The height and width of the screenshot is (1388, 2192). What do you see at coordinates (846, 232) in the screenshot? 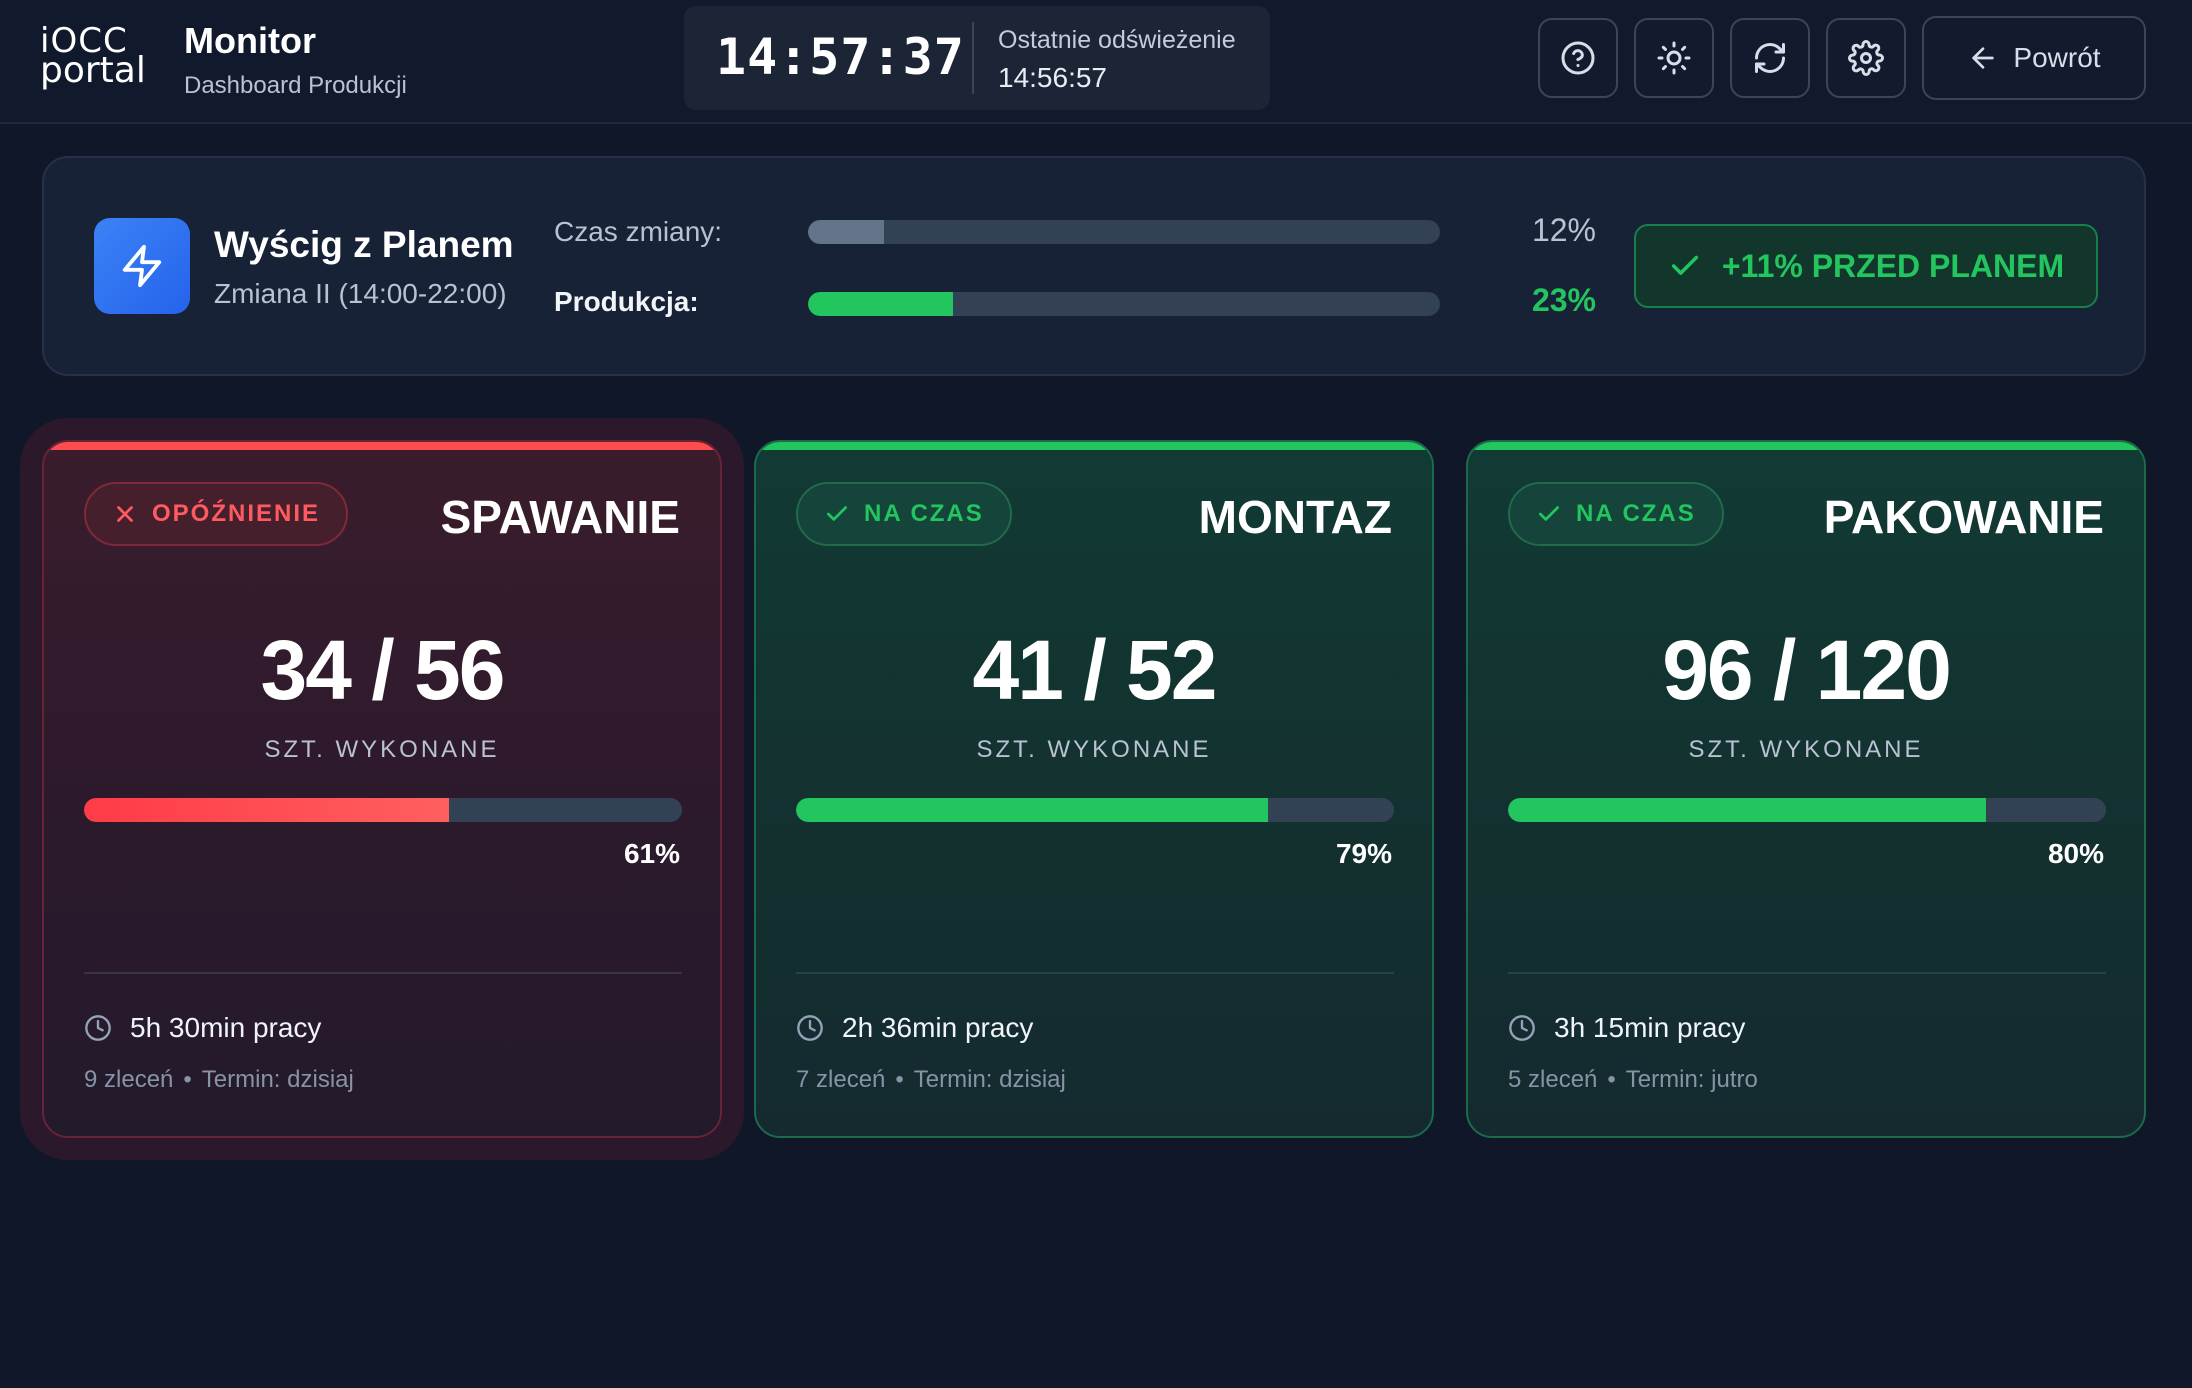
I see `shift-time-bar-fill` at bounding box center [846, 232].